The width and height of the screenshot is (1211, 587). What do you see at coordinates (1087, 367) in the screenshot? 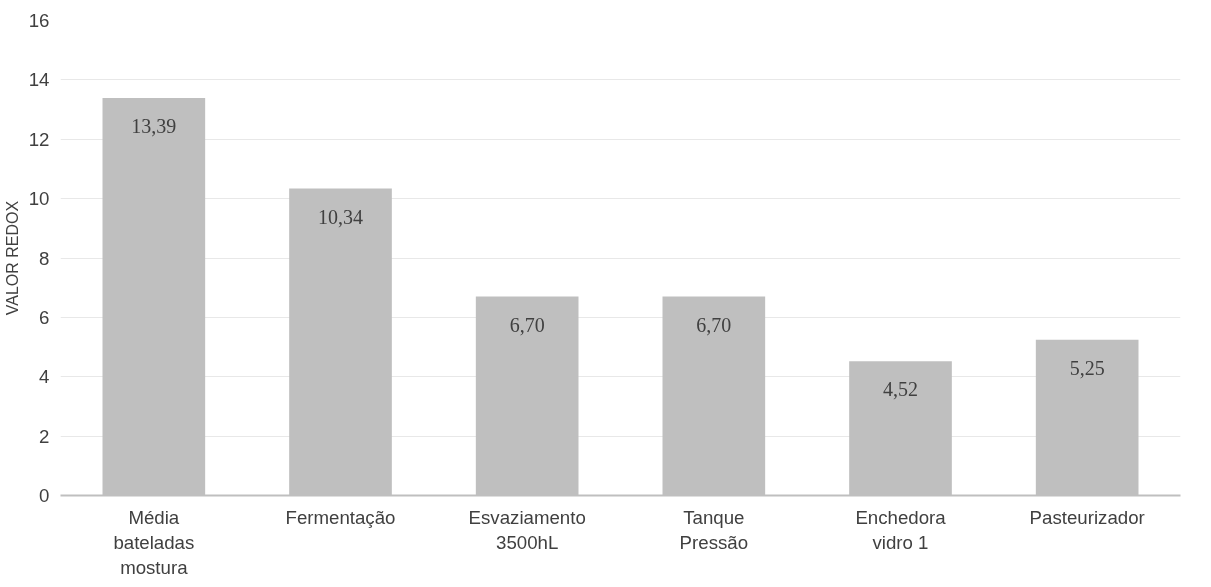
I see `data-label: 5,25` at bounding box center [1087, 367].